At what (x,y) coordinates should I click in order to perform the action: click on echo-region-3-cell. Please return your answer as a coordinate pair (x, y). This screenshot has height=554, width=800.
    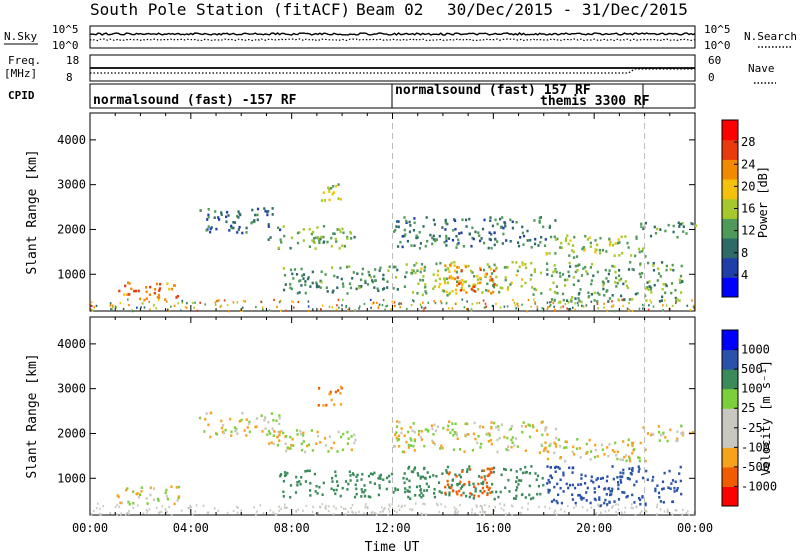
    Looking at the image, I should click on (333, 192).